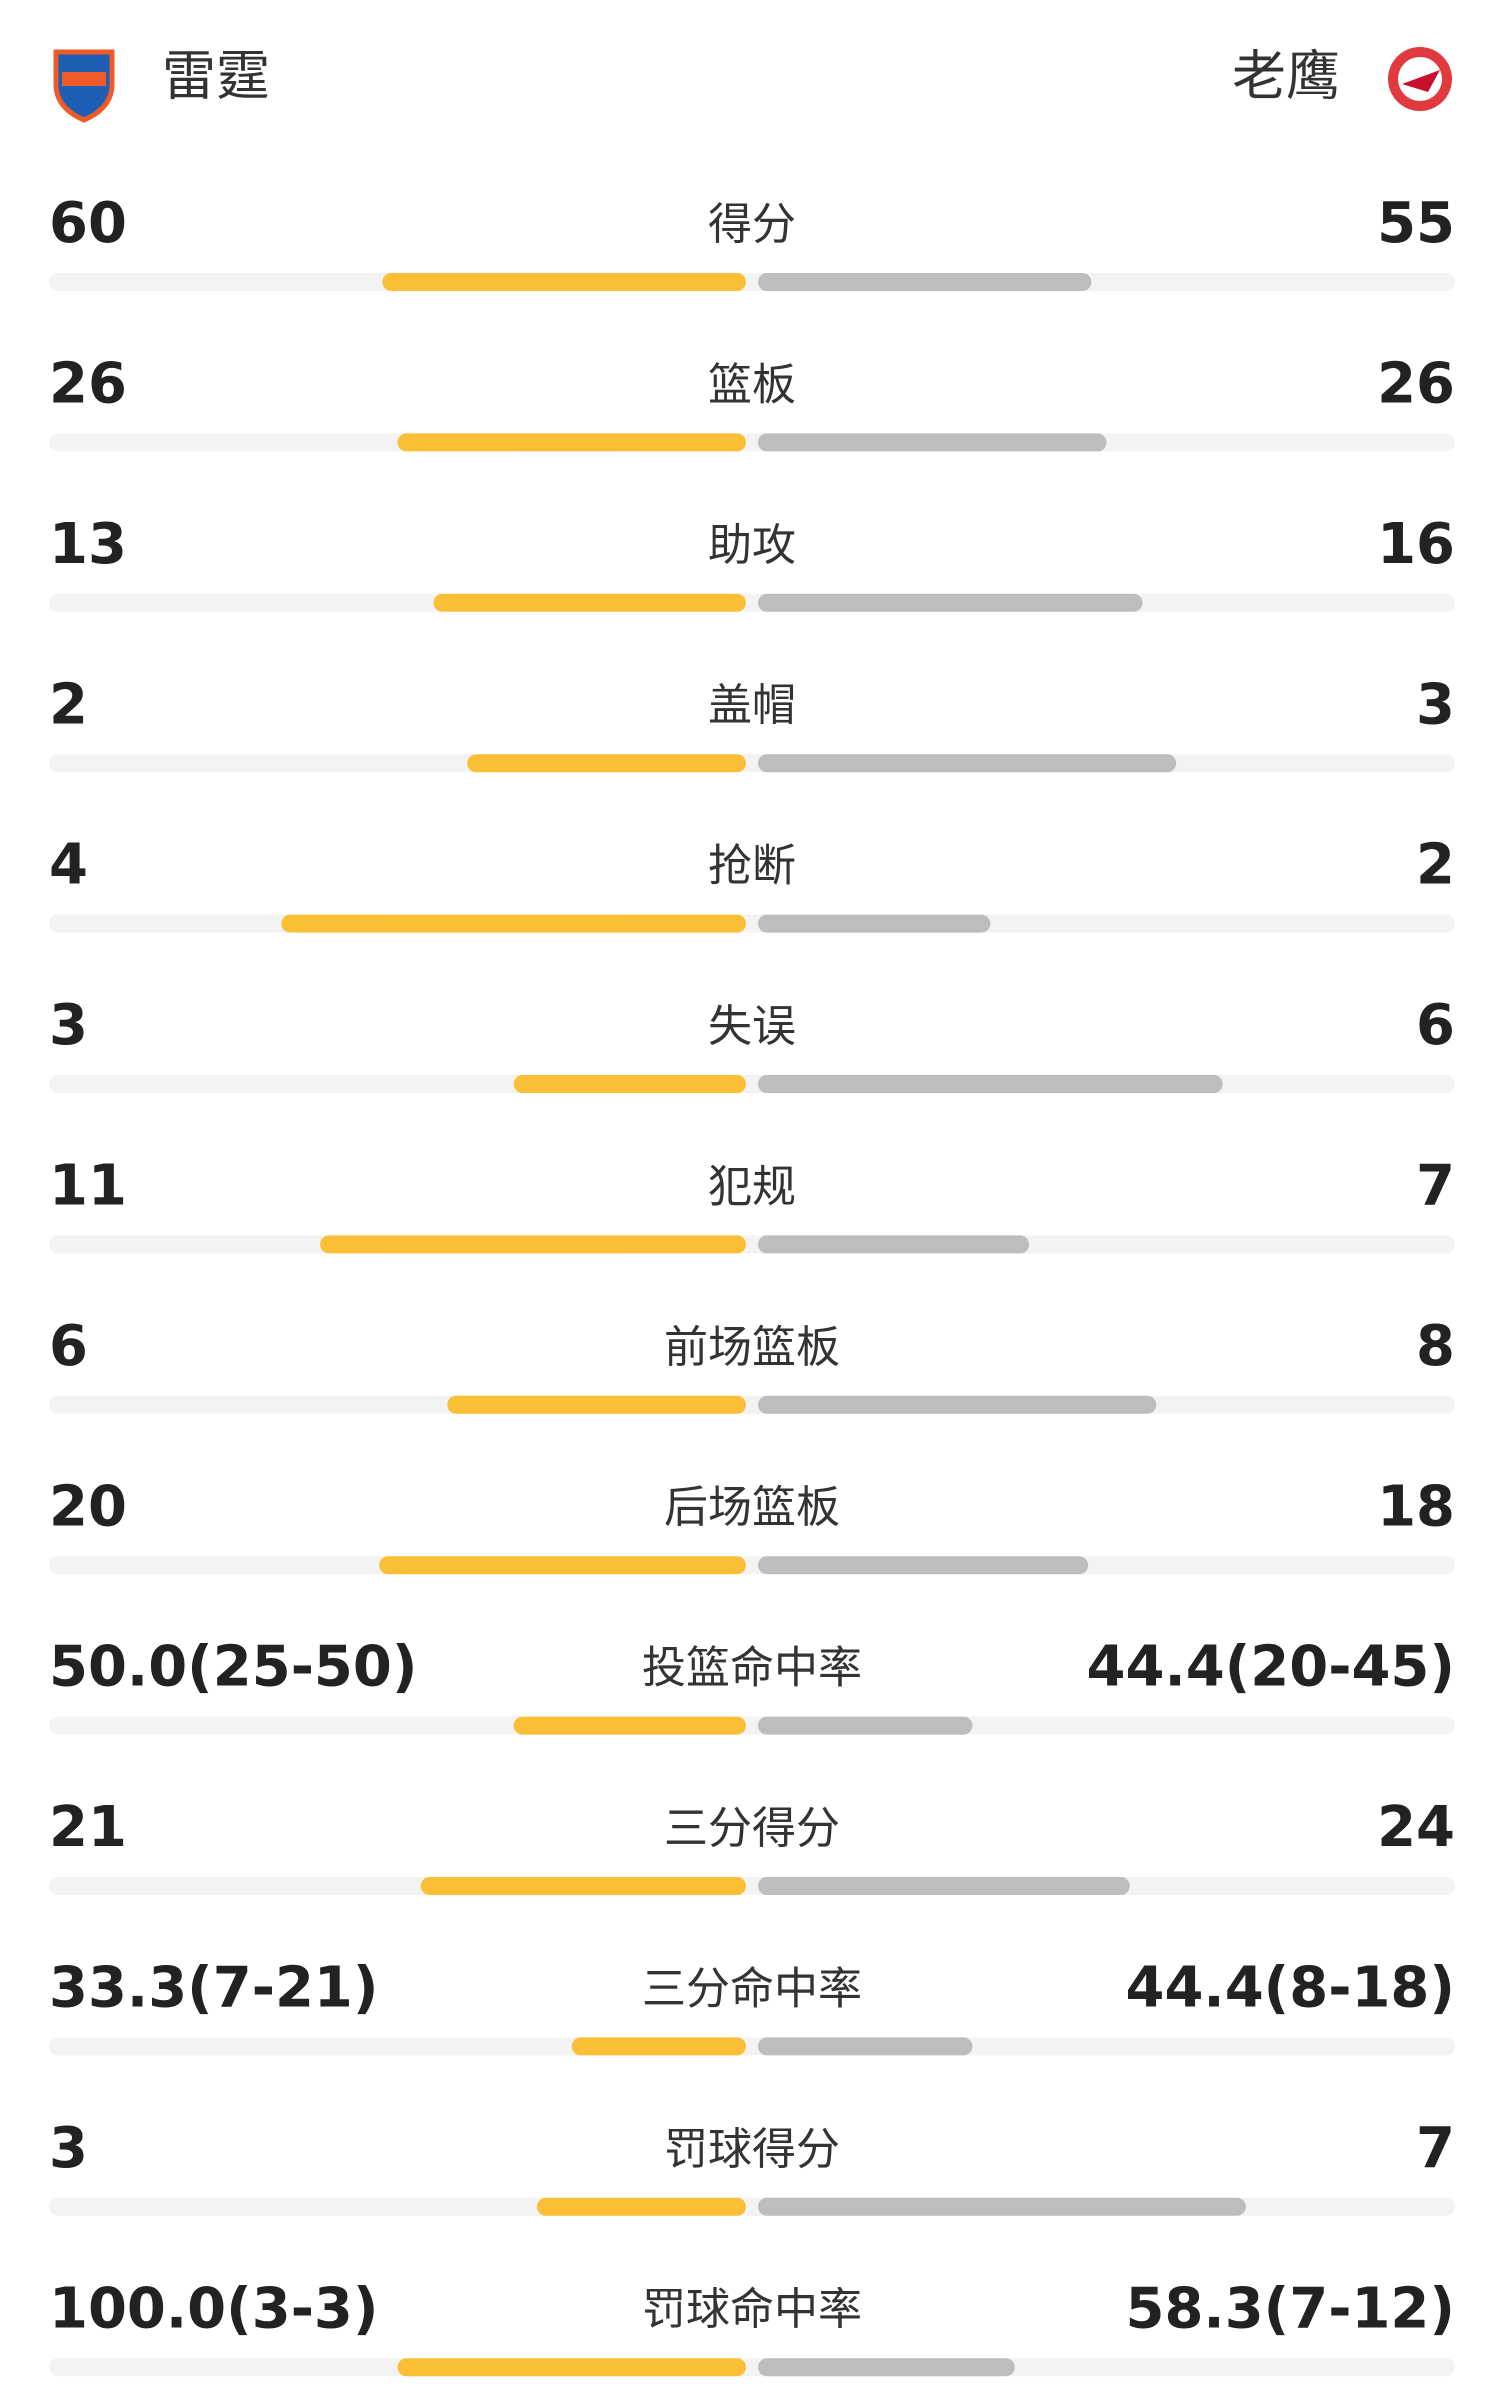  Describe the element at coordinates (1416, 544) in the screenshot. I see `away-value: 16` at that location.